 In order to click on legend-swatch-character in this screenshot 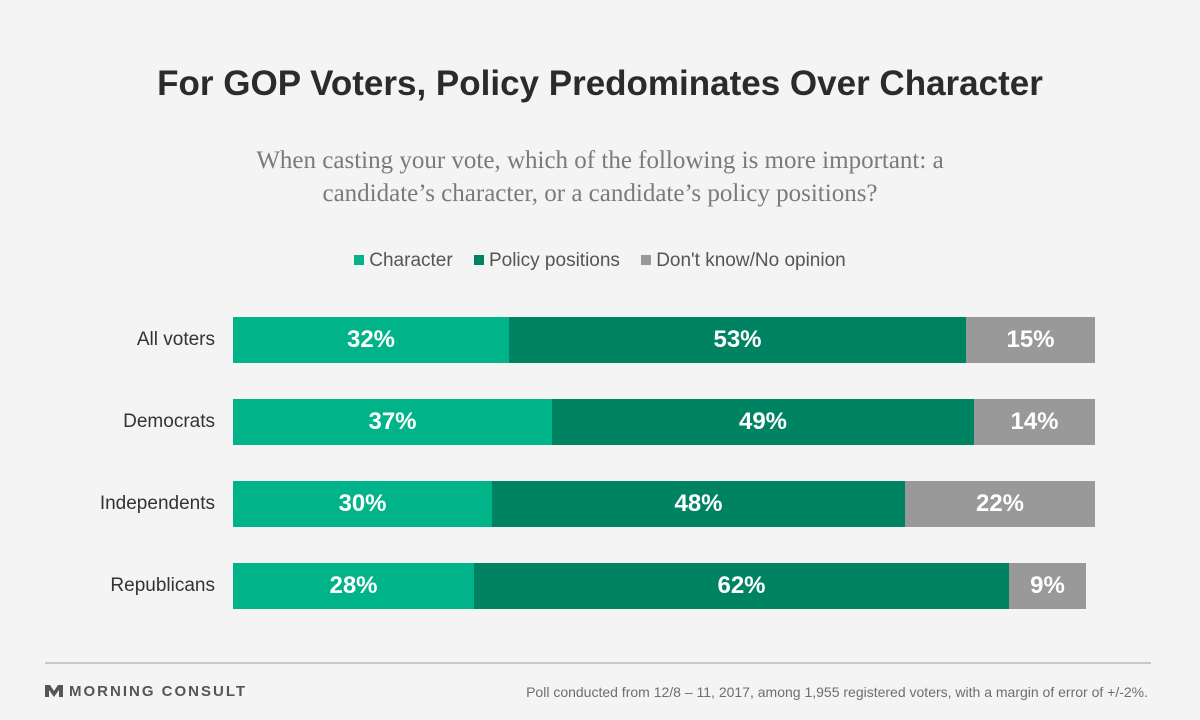, I will do `click(359, 260)`.